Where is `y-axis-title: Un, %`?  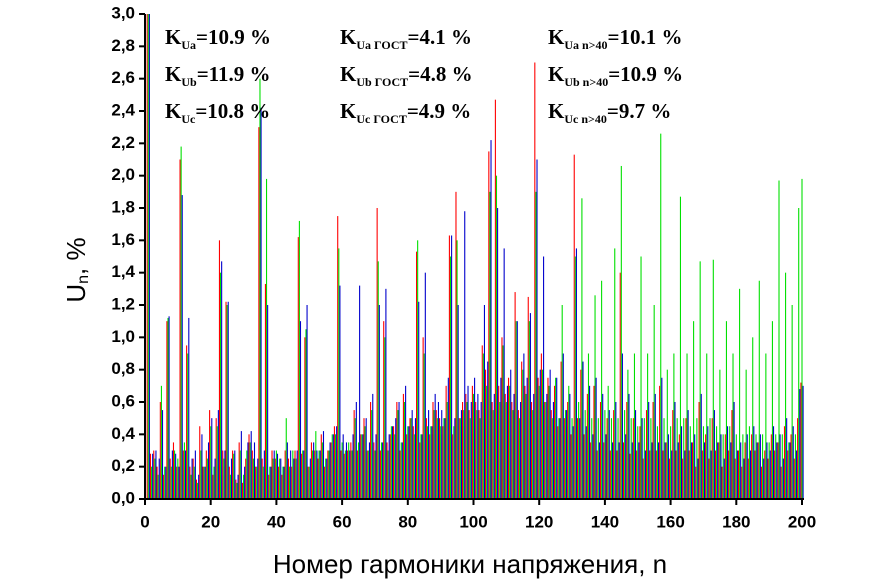
y-axis-title: Un, % is located at coordinates (76, 269).